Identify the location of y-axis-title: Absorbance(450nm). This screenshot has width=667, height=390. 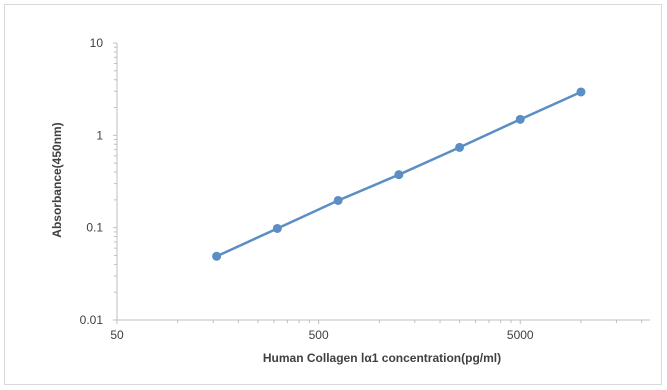
(57, 179).